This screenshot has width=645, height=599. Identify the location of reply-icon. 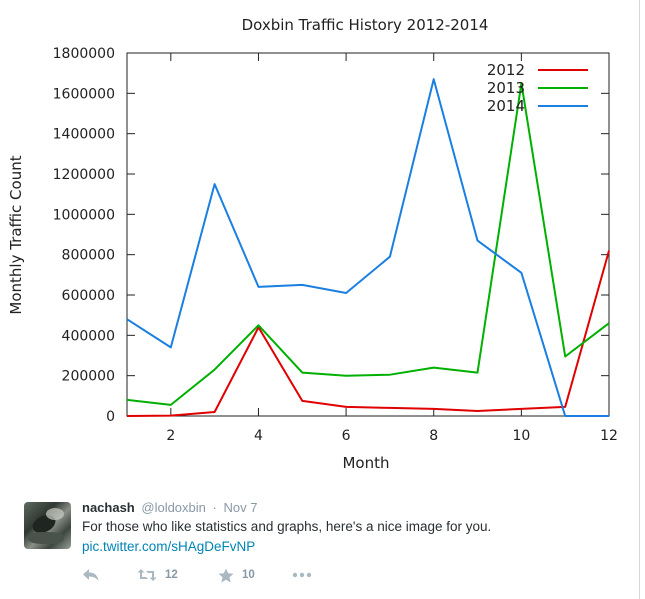
(91, 575).